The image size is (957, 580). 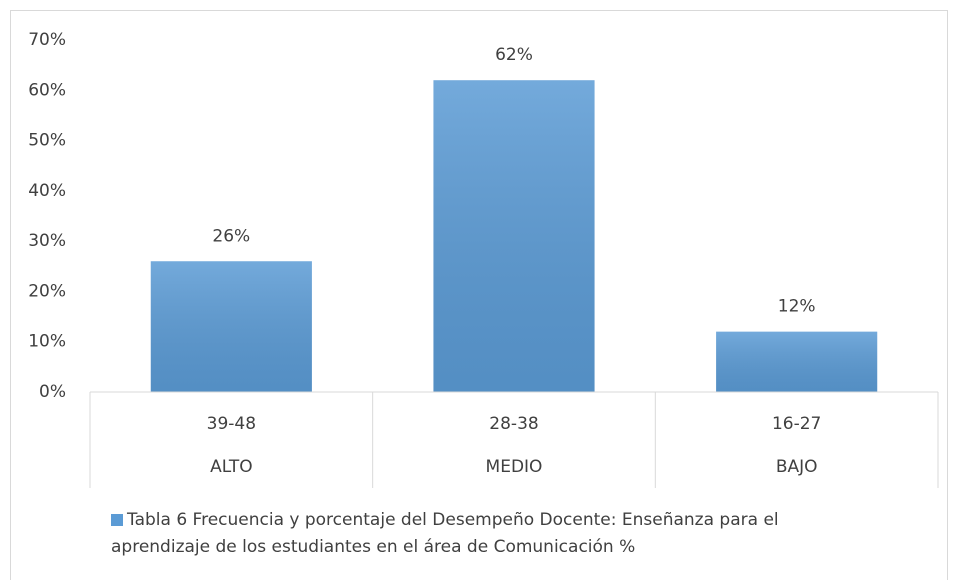 I want to click on category-group-label: BAJO, so click(x=797, y=467).